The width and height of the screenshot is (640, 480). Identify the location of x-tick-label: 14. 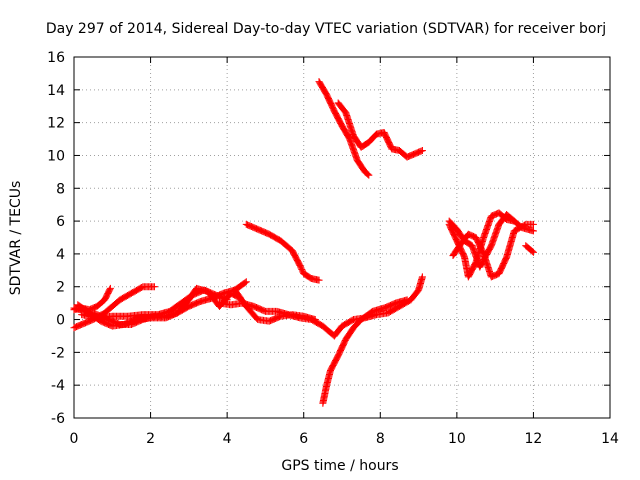
(610, 439).